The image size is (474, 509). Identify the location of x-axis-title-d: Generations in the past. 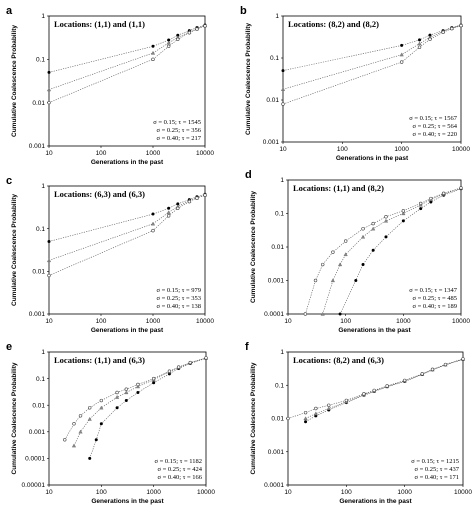
(374, 330).